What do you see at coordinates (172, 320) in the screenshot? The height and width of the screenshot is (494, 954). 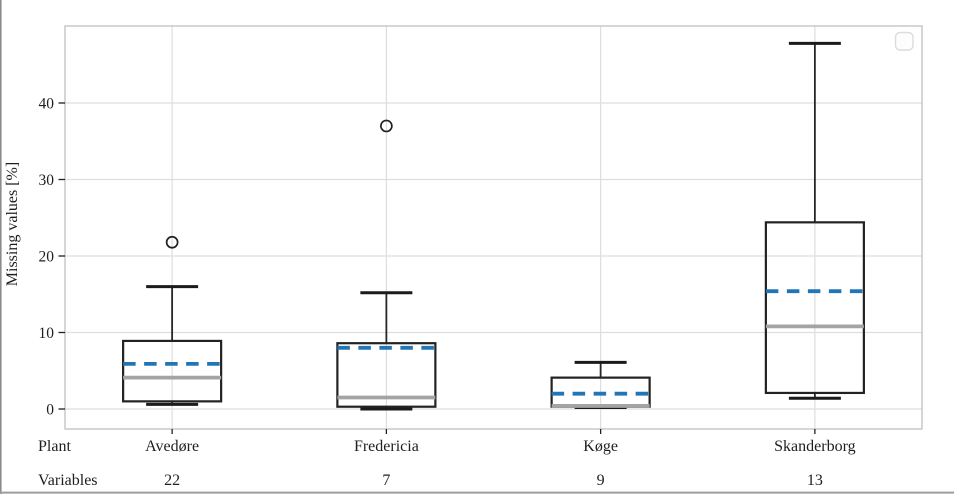 I see `box-group-avedore` at bounding box center [172, 320].